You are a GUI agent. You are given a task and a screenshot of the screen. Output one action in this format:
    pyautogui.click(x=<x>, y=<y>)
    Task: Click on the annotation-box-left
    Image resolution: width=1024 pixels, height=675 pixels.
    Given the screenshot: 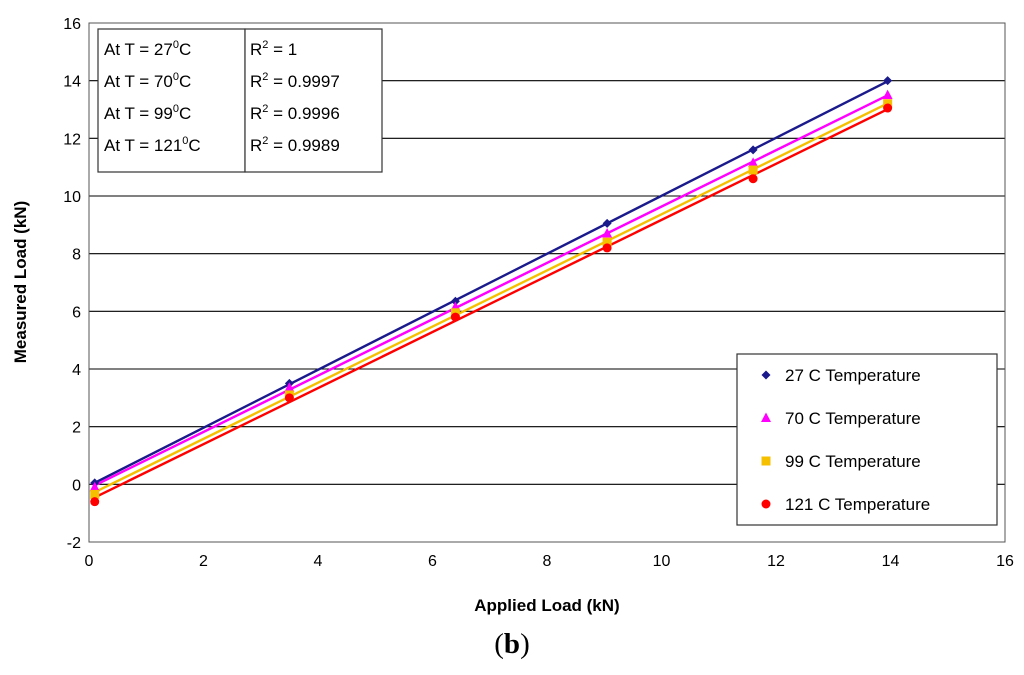 What is the action you would take?
    pyautogui.click(x=171, y=100)
    